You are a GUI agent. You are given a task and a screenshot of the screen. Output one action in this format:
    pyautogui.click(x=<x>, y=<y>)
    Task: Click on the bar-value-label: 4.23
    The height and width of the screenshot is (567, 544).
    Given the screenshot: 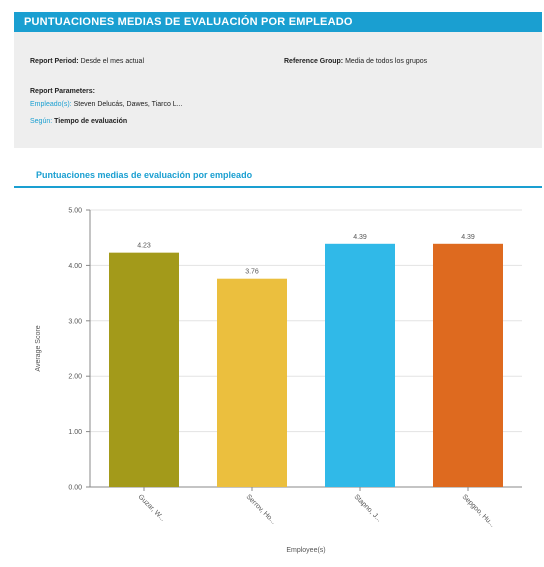 What is the action you would take?
    pyautogui.click(x=144, y=246)
    